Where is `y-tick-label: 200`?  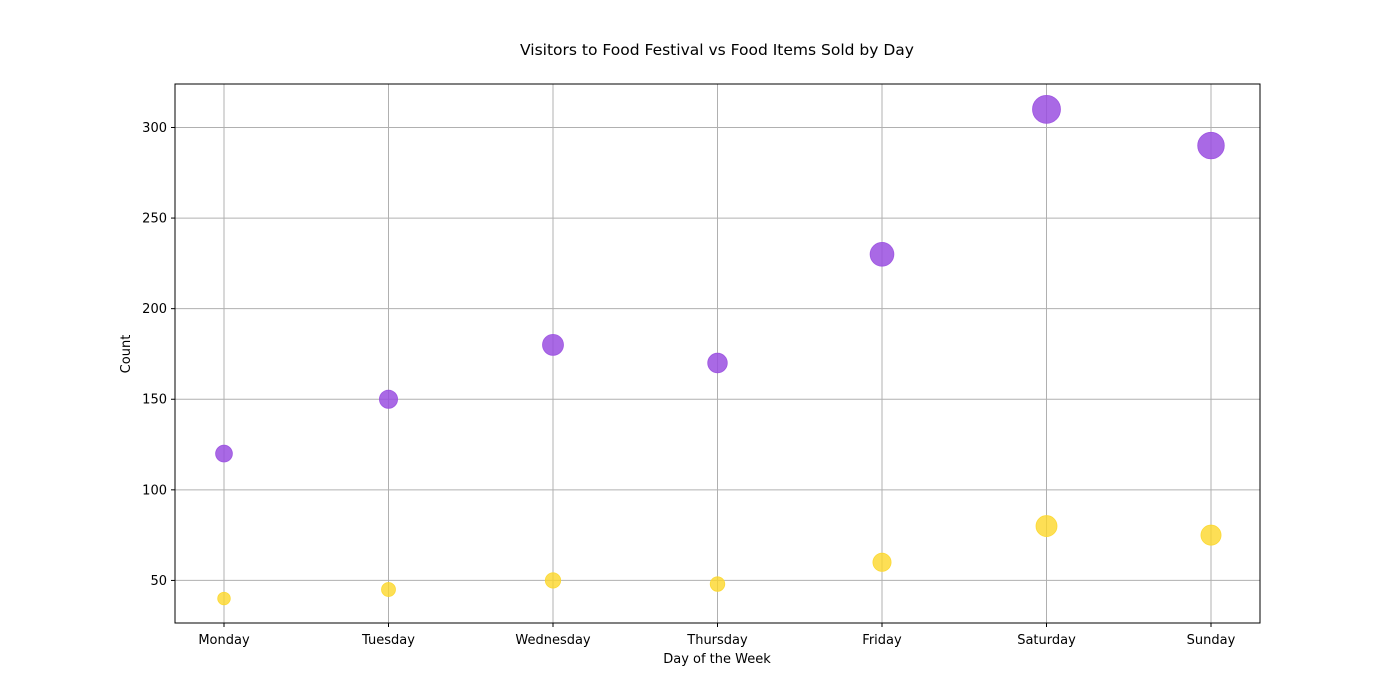
y-tick-label: 200 is located at coordinates (154, 309).